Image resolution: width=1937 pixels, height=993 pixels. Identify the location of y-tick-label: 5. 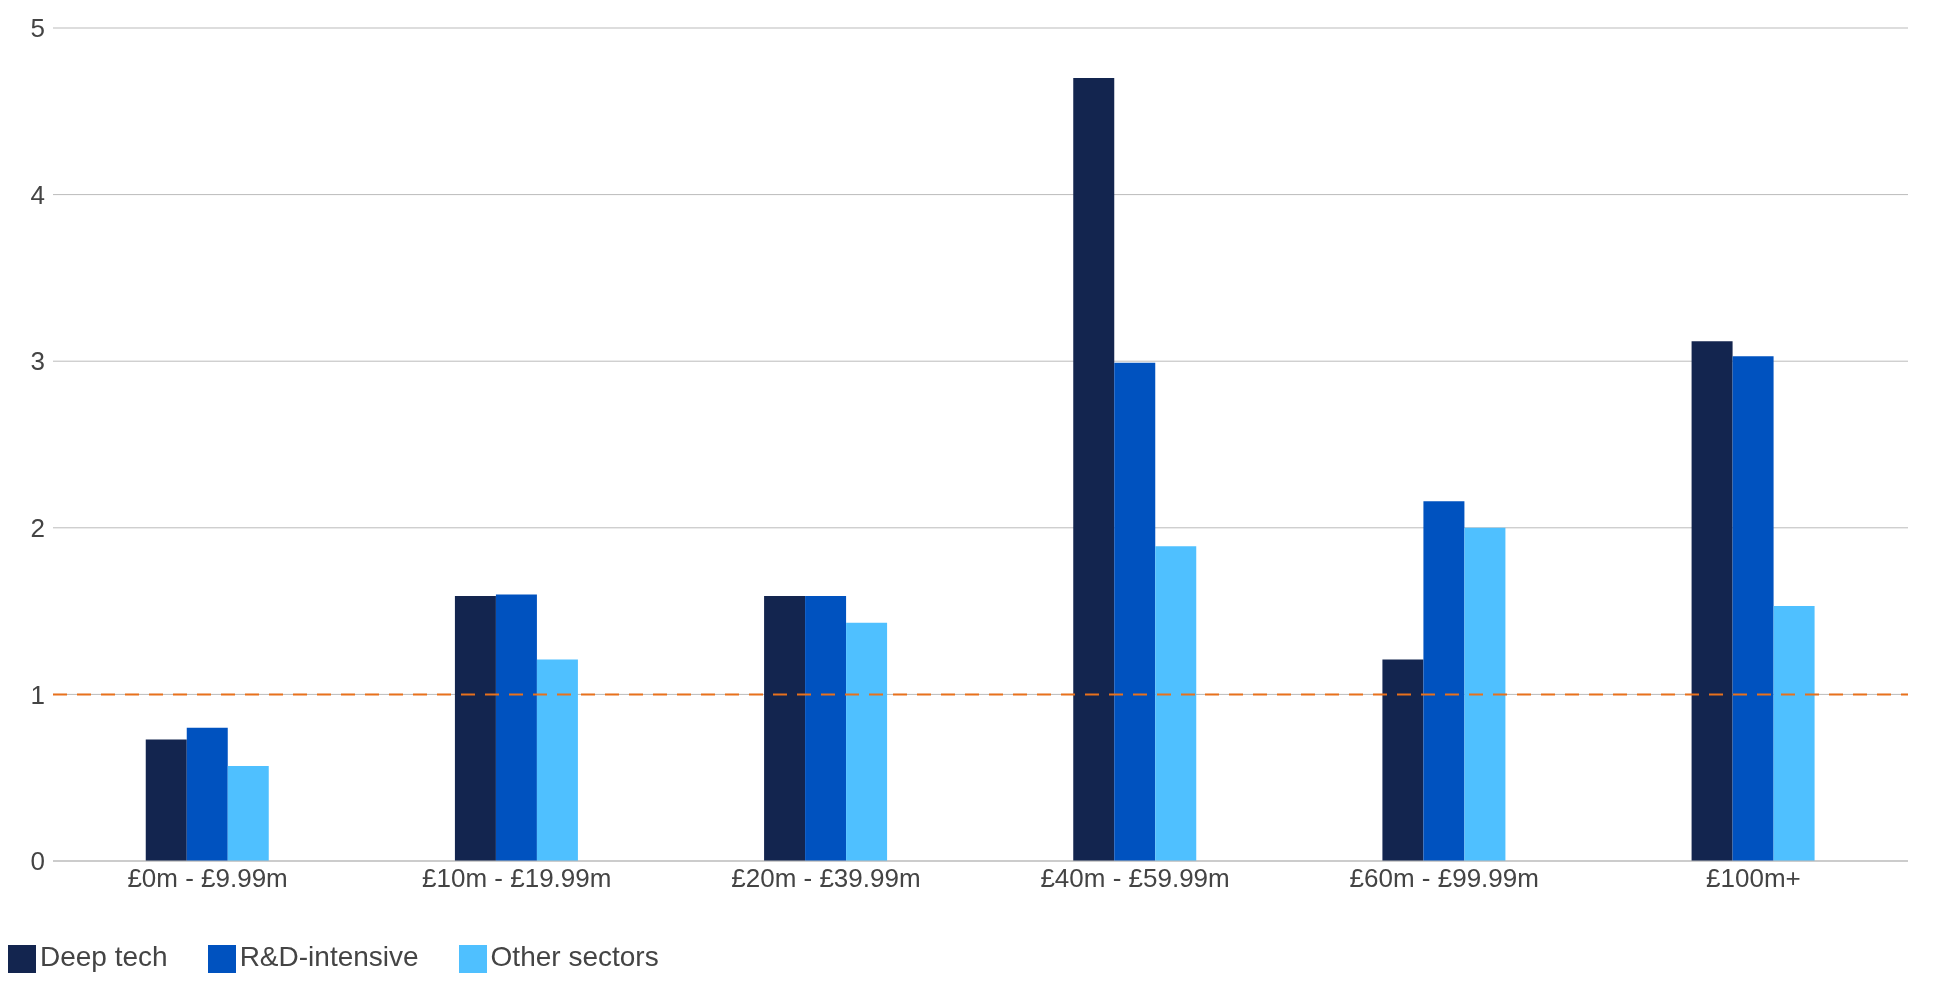
(37, 28).